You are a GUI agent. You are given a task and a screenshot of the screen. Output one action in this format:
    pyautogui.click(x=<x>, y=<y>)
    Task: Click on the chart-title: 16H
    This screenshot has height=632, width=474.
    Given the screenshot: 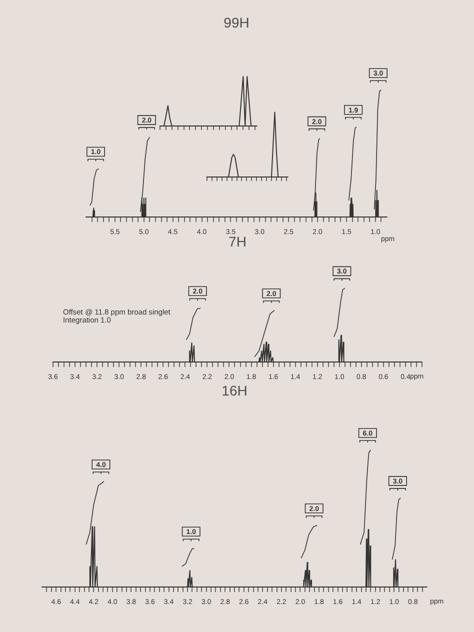 What is the action you would take?
    pyautogui.click(x=235, y=390)
    